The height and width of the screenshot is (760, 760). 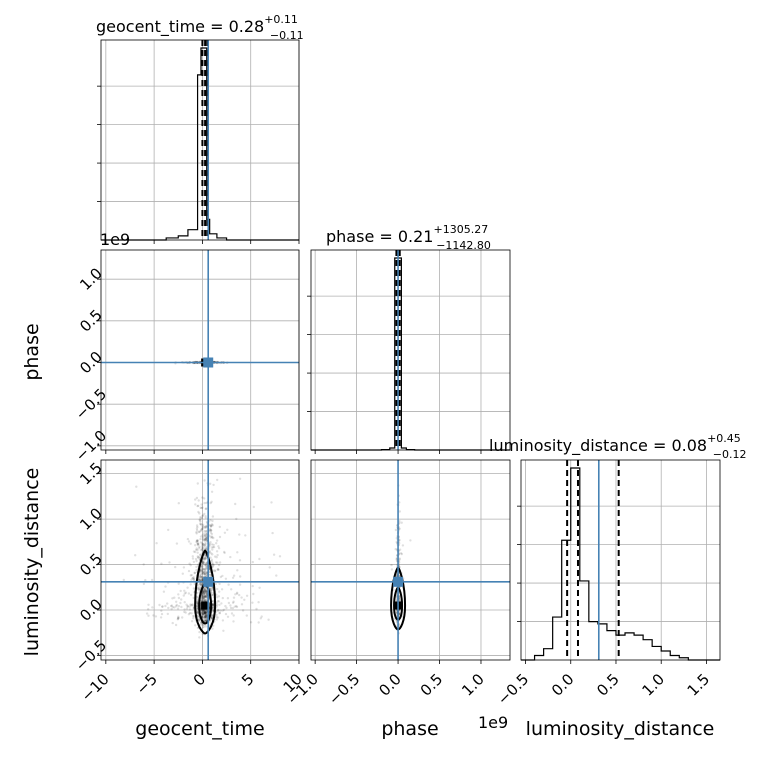 I want to click on xtick-label-geocent-time: 5, so click(x=247, y=679).